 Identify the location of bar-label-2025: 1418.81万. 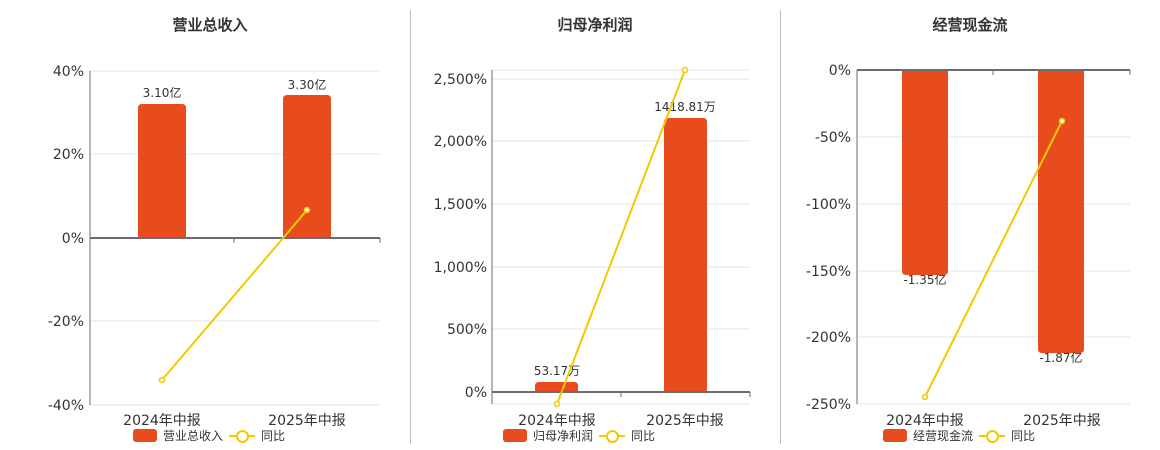
(685, 107).